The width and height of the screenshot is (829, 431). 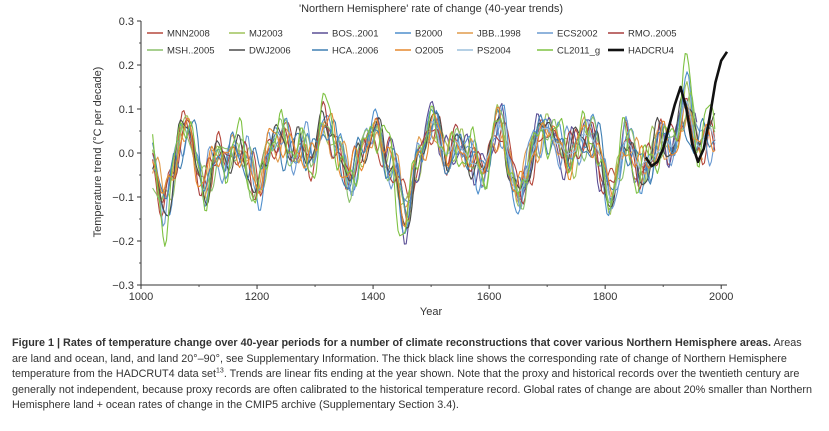 What do you see at coordinates (126, 66) in the screenshot?
I see `y-tick-label: 0.2` at bounding box center [126, 66].